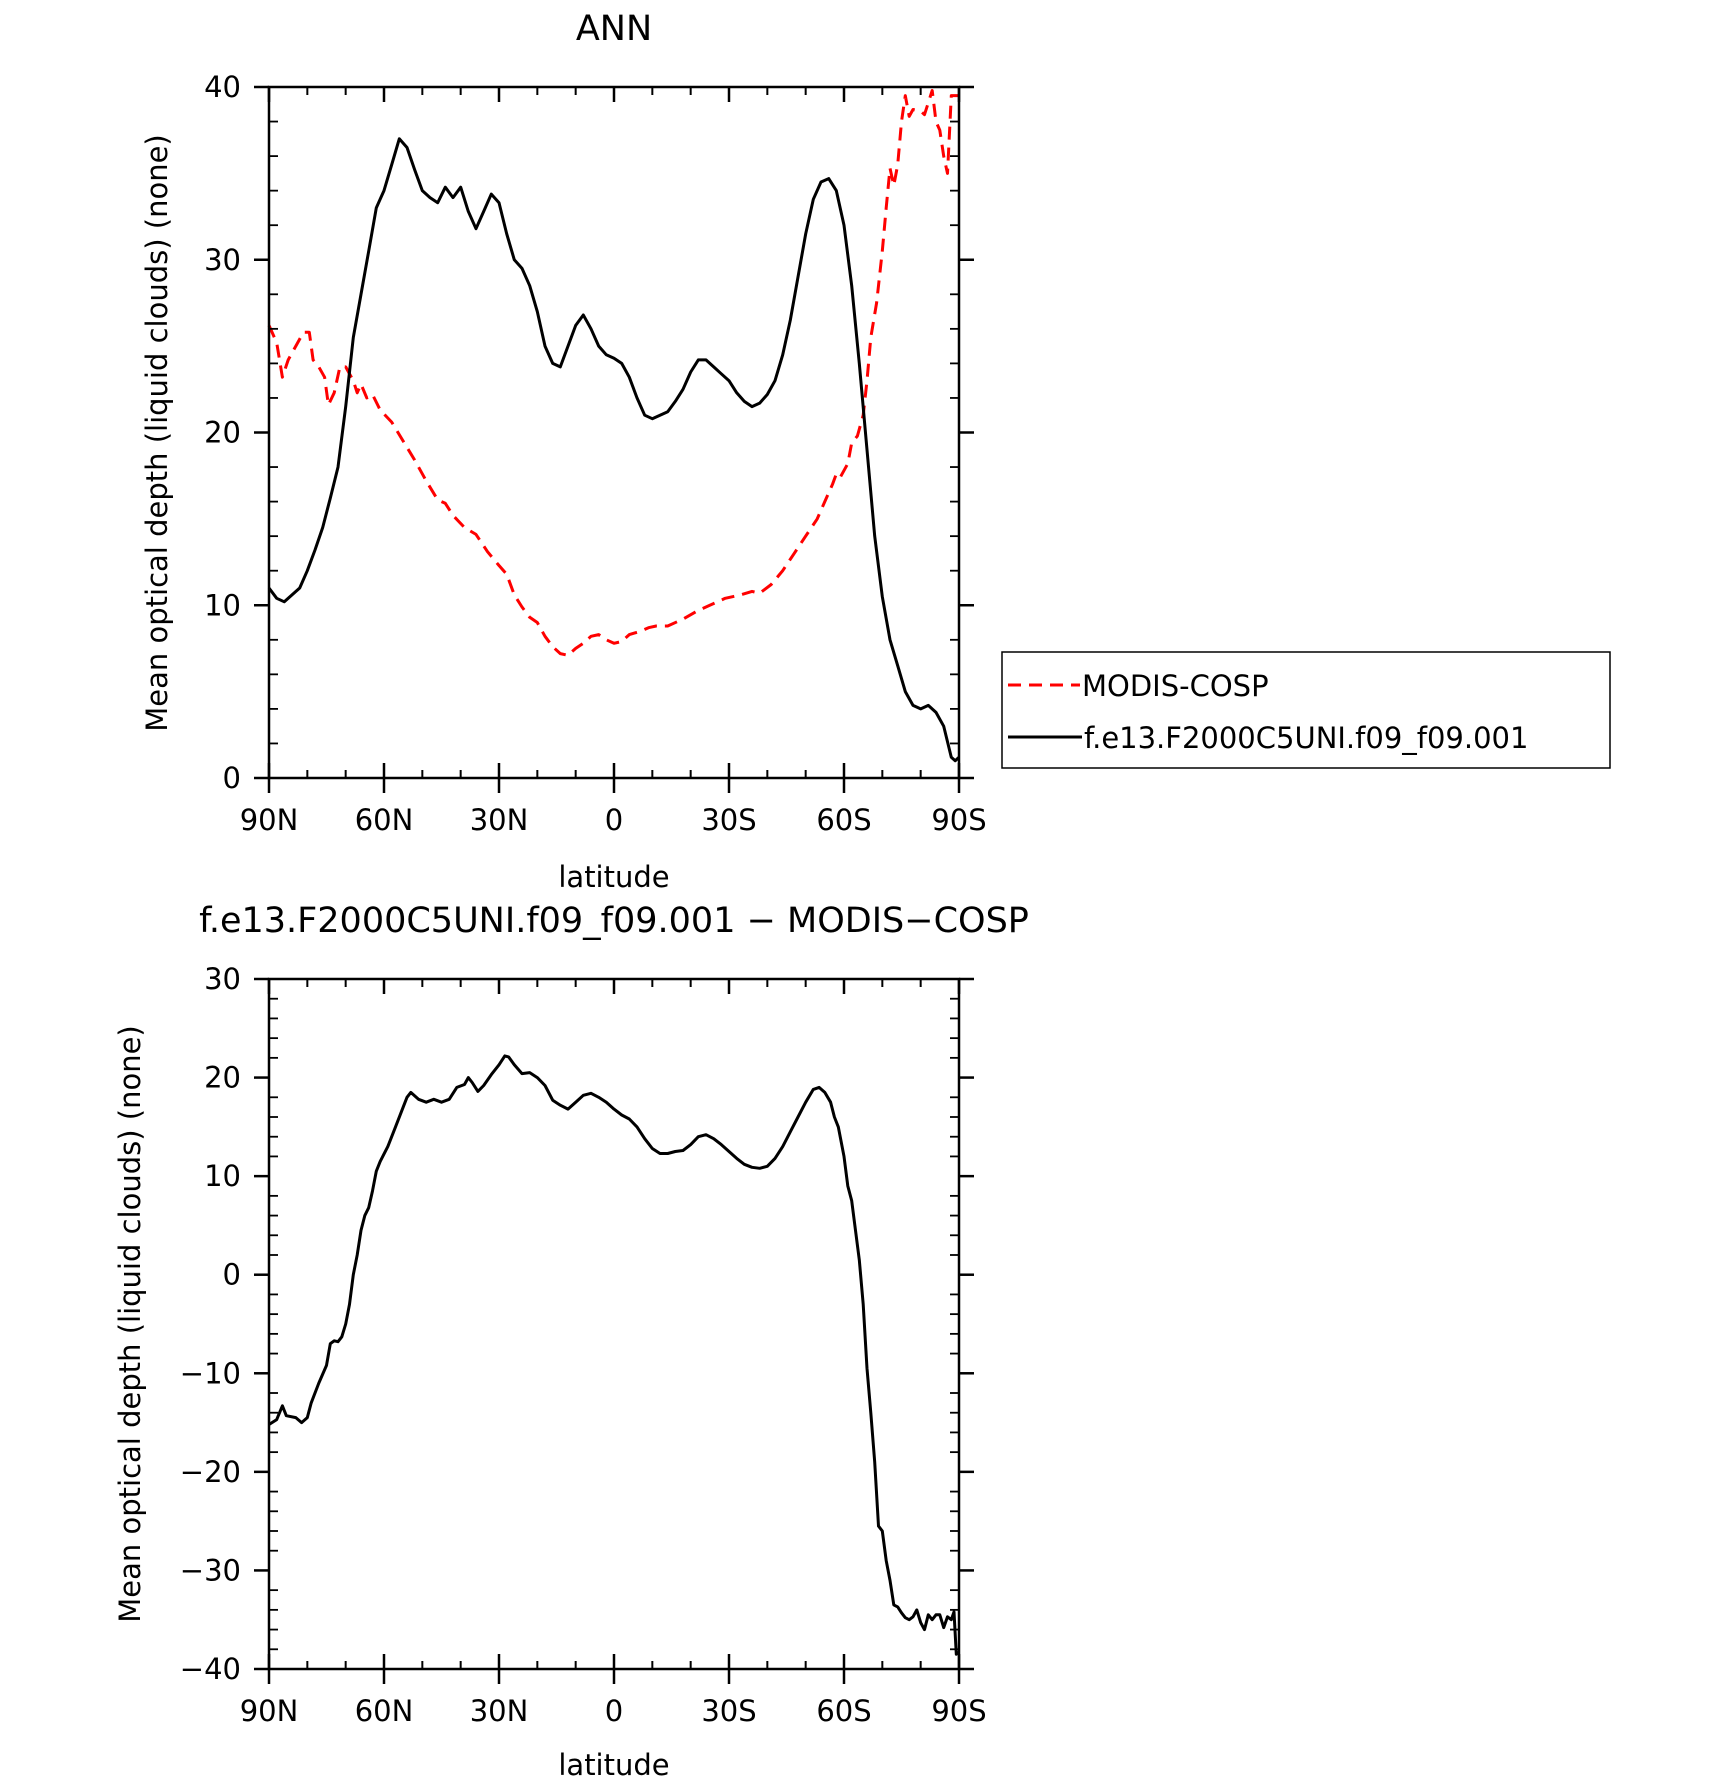 The image size is (1710, 1777). Describe the element at coordinates (222, 979) in the screenshot. I see `bottom-y-tick-label: 30` at that location.